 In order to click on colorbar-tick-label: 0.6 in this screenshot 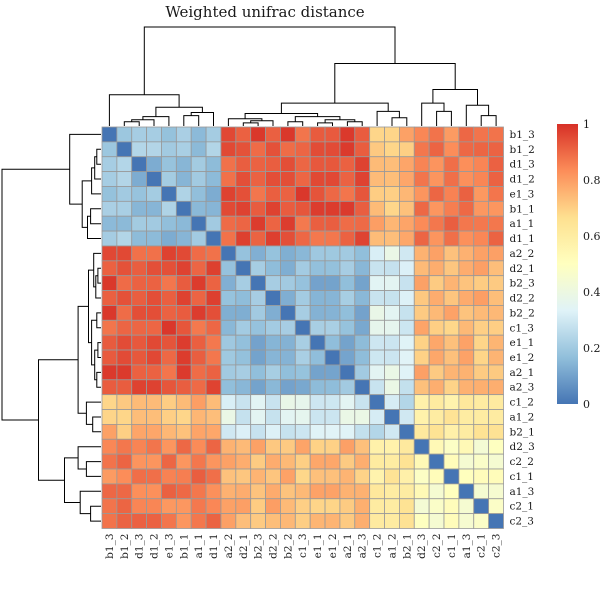, I will do `click(591, 236)`.